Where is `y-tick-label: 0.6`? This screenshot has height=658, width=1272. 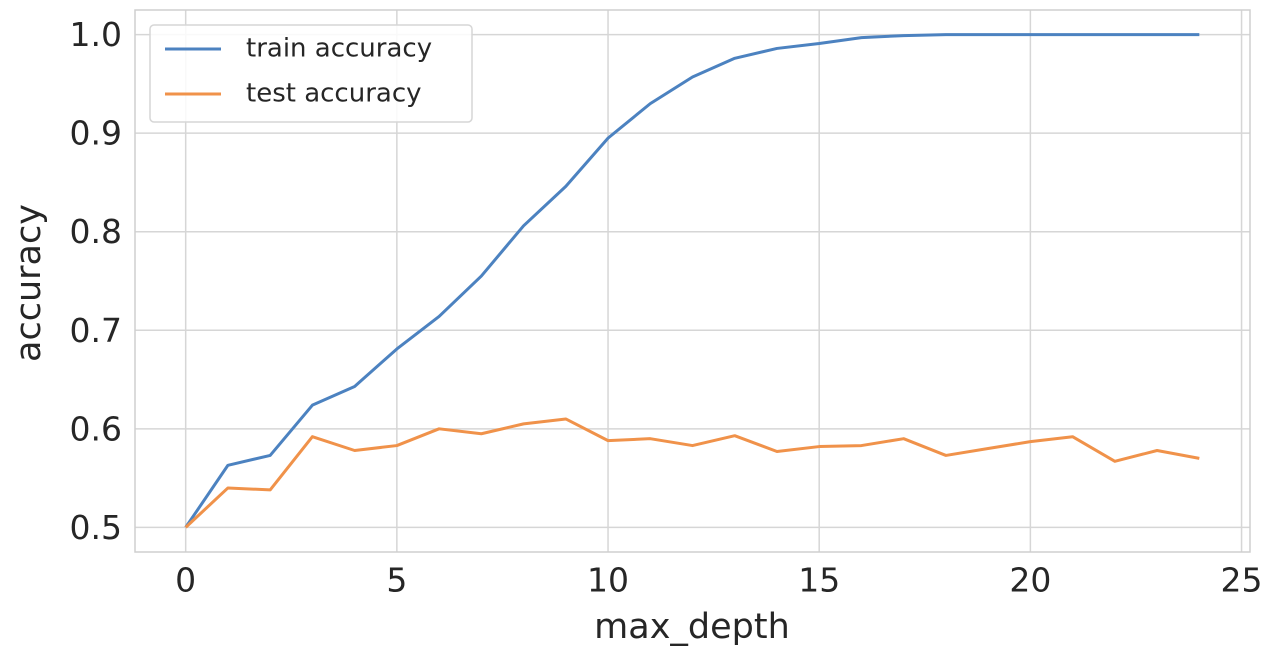 y-tick-label: 0.6 is located at coordinates (96, 428).